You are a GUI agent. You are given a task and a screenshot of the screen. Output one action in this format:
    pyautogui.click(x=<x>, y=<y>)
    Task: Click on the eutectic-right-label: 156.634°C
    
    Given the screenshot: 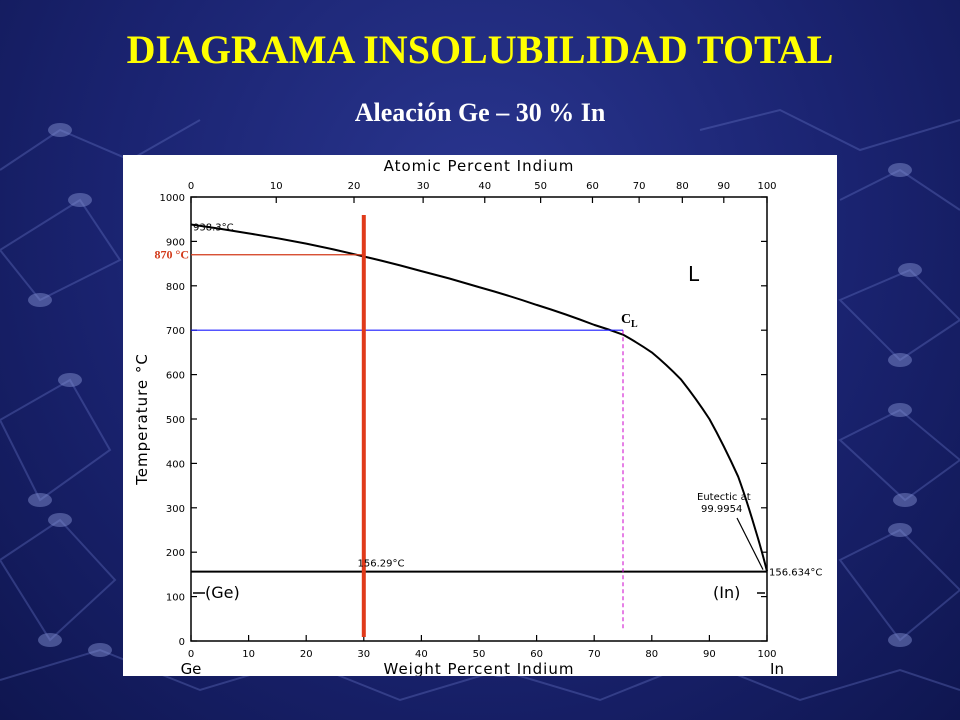 What is the action you would take?
    pyautogui.click(x=795, y=573)
    